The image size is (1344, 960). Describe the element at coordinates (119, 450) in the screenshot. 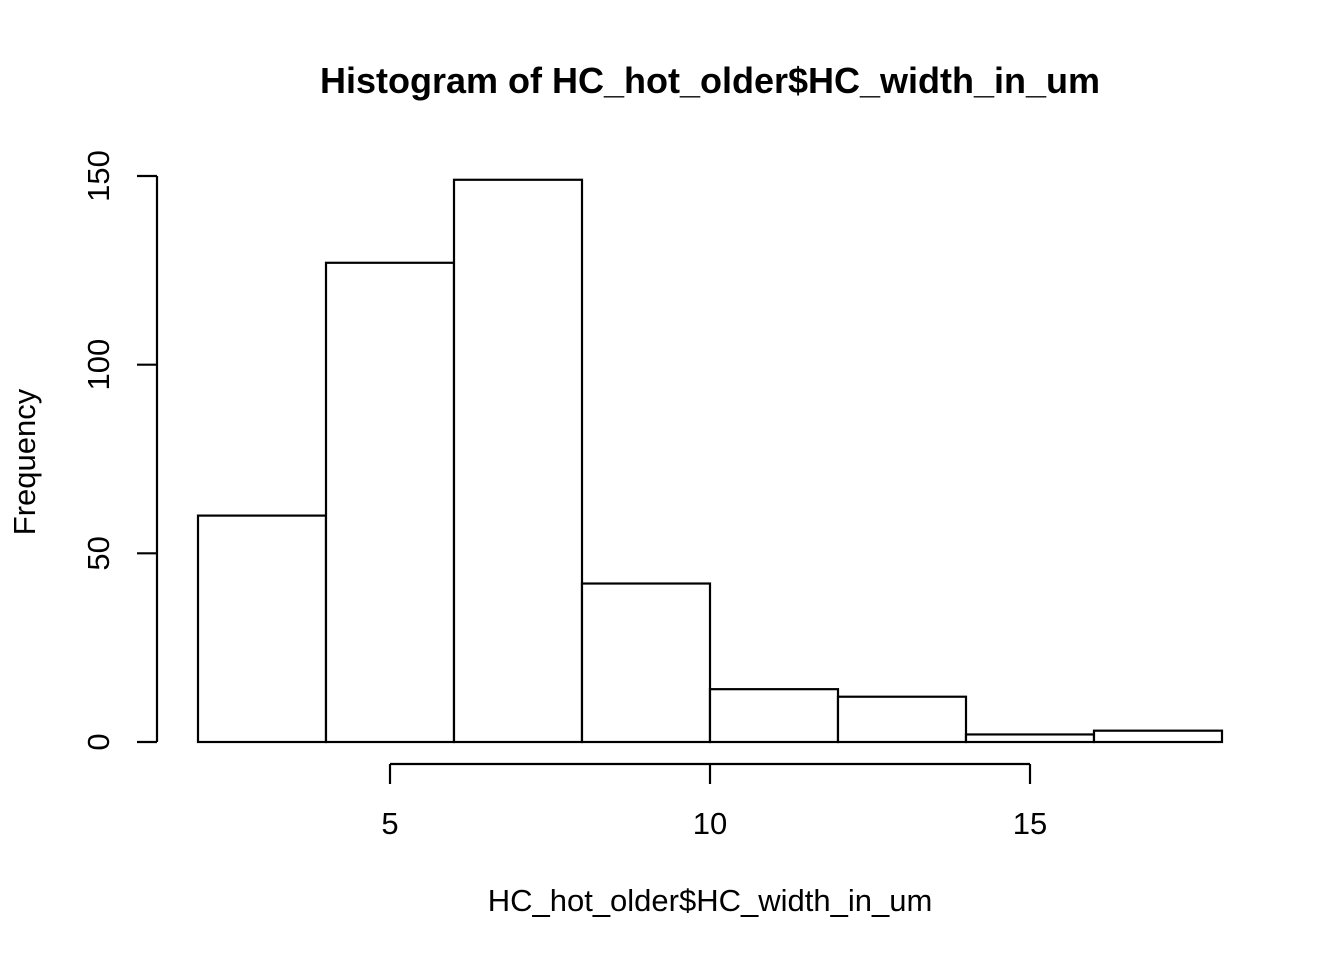

I see `y-axis-ticks: 0 50 100 150` at that location.